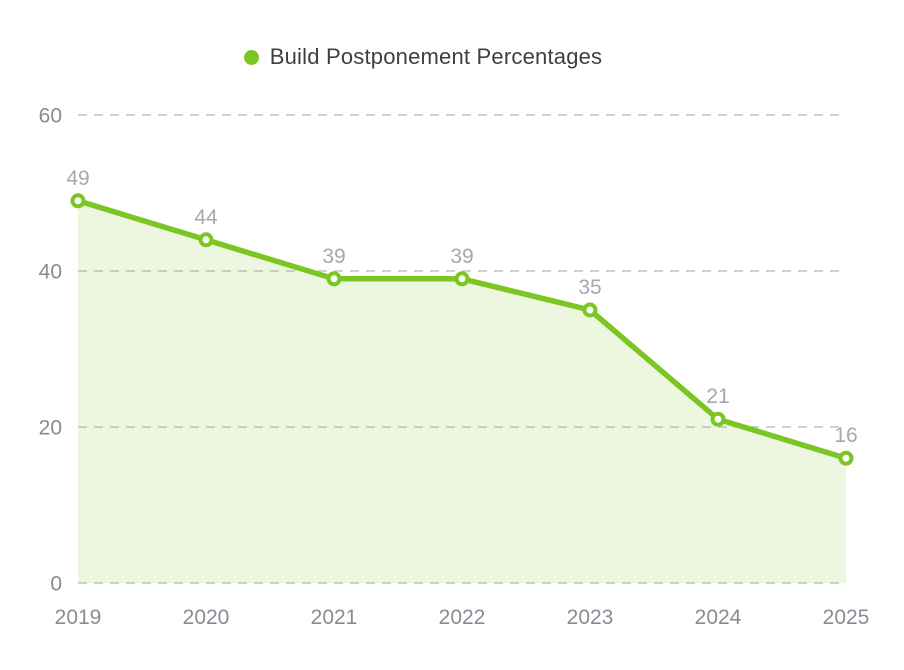 The width and height of the screenshot is (904, 670). Describe the element at coordinates (50, 428) in the screenshot. I see `y-tick-label: 20` at that location.